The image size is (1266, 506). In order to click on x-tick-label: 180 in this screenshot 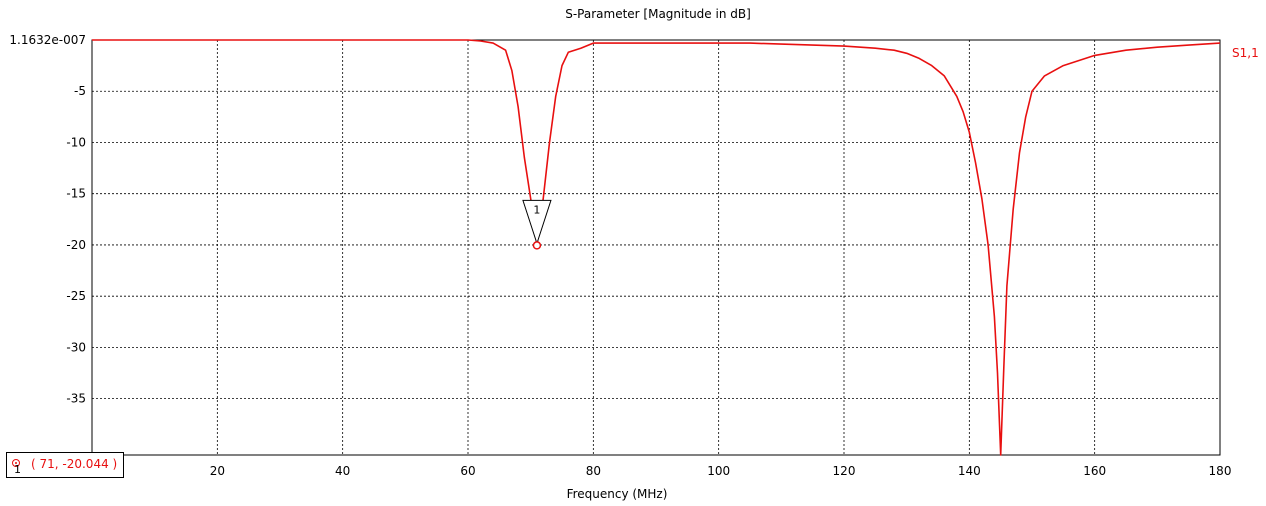, I will do `click(1220, 471)`.